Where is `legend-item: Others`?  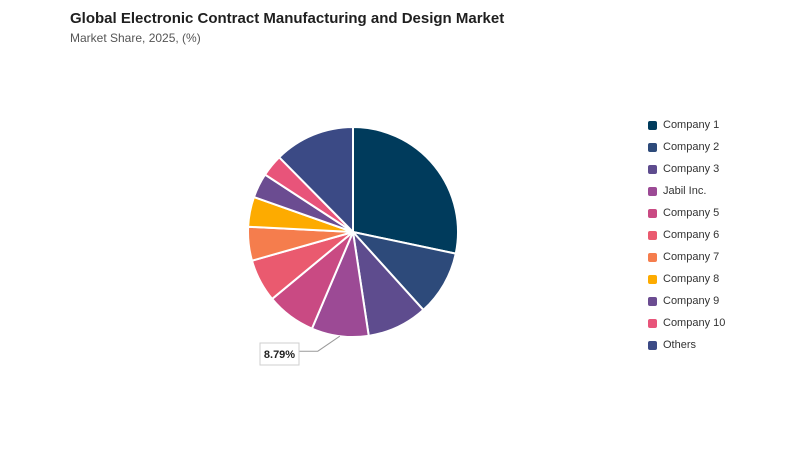
legend-item: Others is located at coordinates (686, 345).